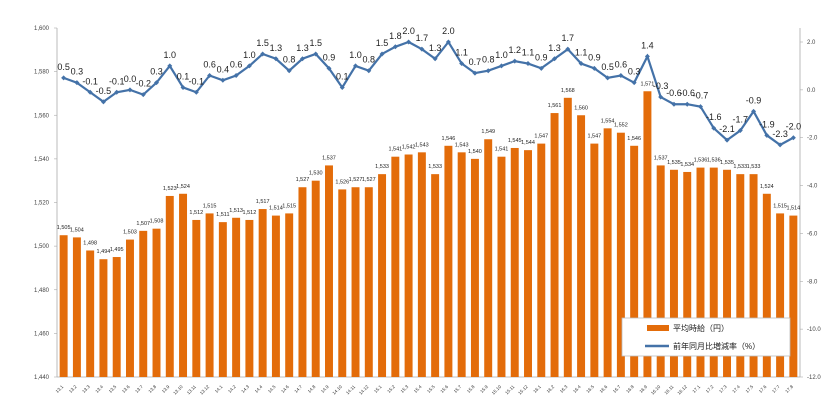 The height and width of the screenshot is (406, 840). I want to click on right-tick-label: -4.0, so click(812, 187).